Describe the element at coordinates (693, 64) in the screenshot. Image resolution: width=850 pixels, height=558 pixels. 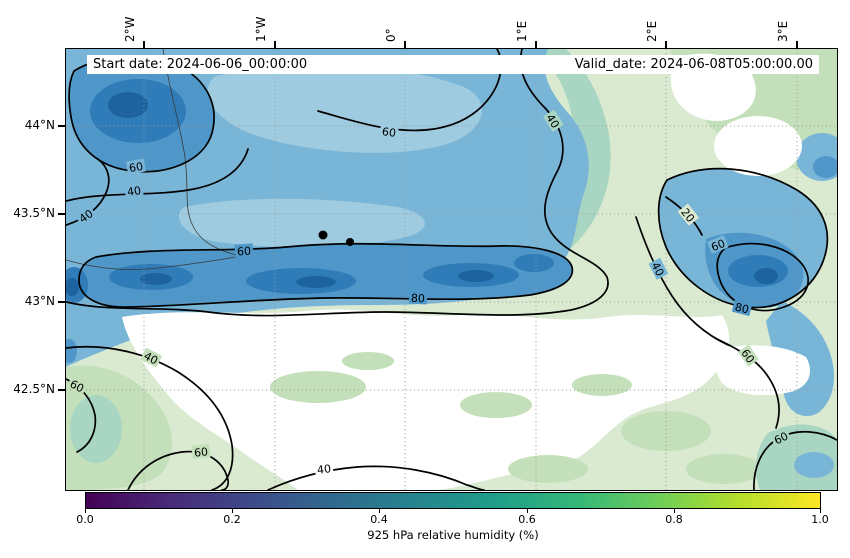
I see `valid-date-label: Valid_date: 2024-06-08T05:00:00.00` at that location.